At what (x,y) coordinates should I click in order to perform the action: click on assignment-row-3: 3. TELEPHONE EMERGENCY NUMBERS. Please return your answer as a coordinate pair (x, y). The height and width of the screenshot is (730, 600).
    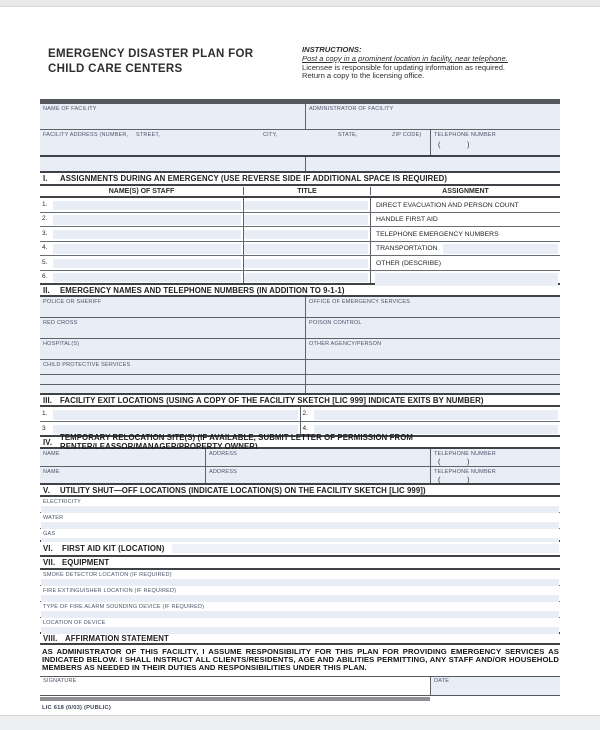
    Looking at the image, I should click on (300, 234).